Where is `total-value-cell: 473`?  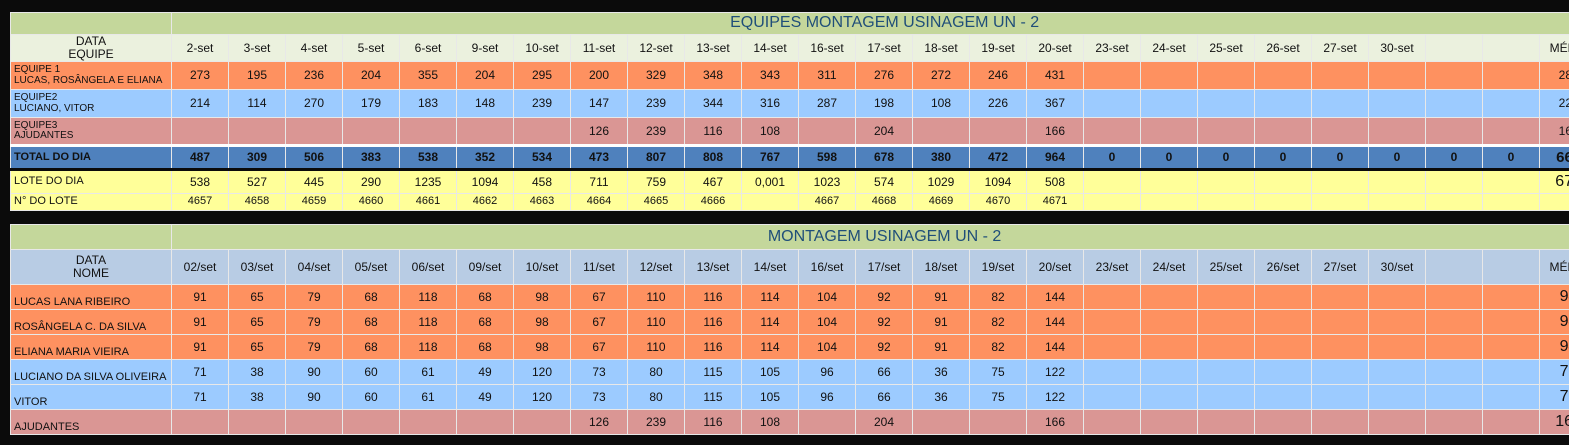
total-value-cell: 473 is located at coordinates (599, 157).